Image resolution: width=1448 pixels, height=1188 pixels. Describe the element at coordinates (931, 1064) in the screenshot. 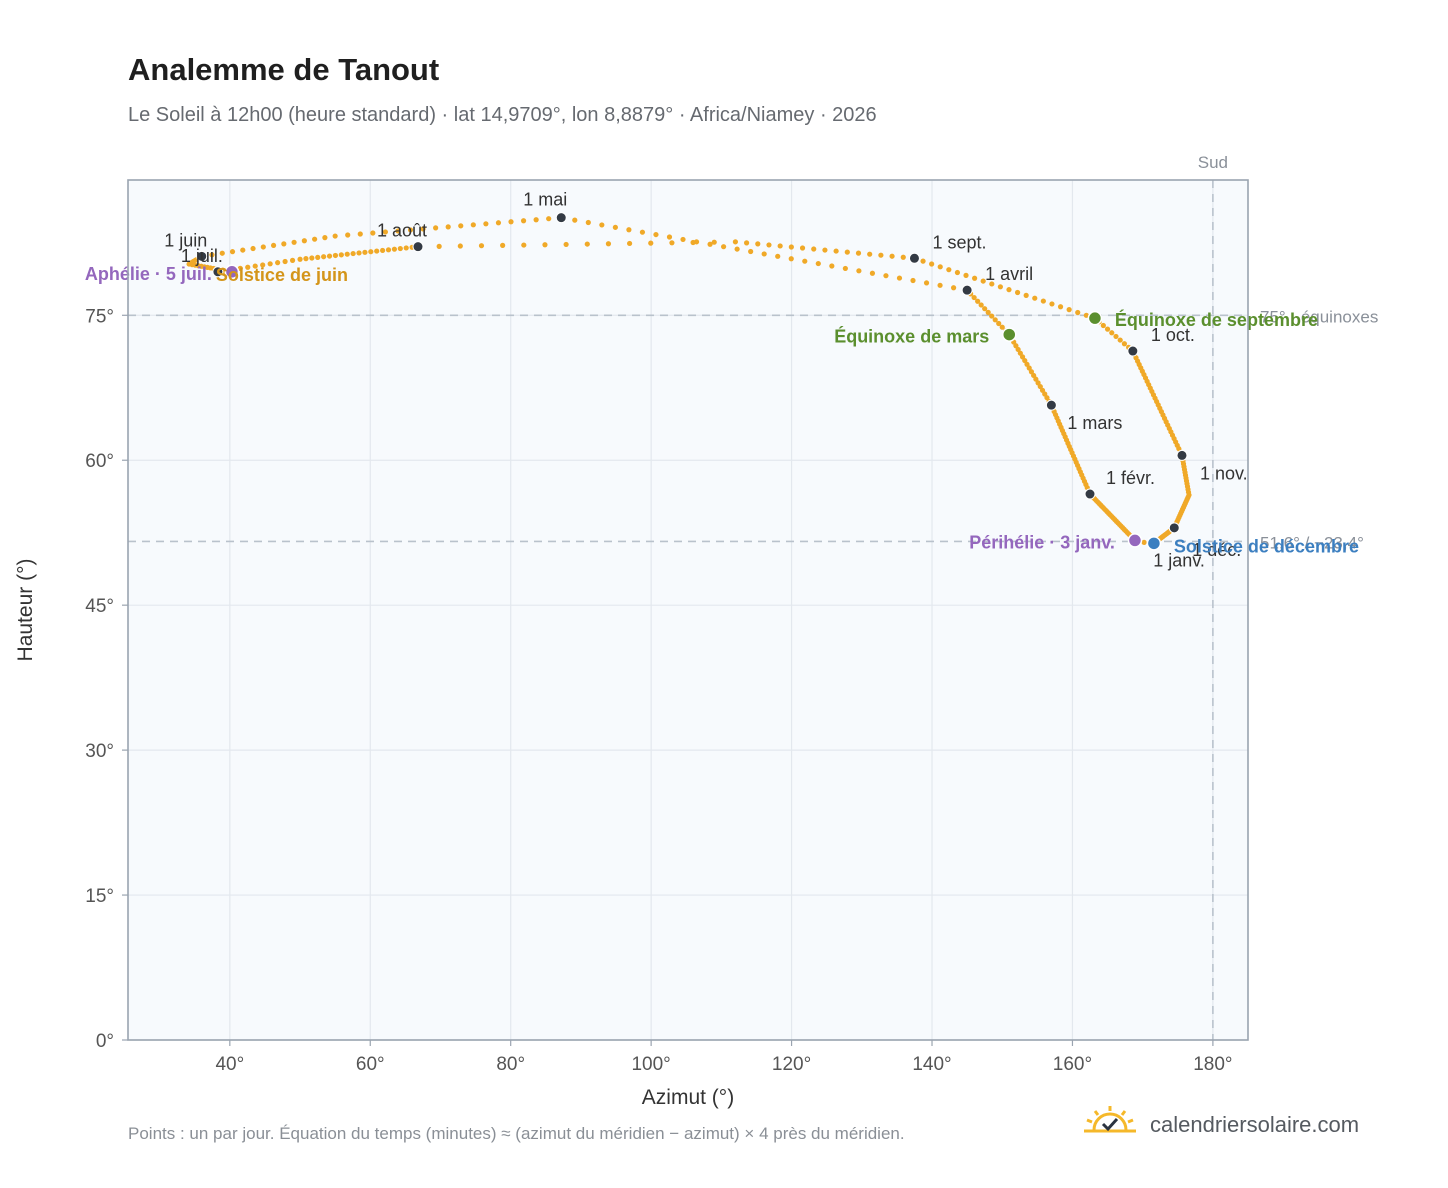

I see `x-tick-label: 140°` at that location.